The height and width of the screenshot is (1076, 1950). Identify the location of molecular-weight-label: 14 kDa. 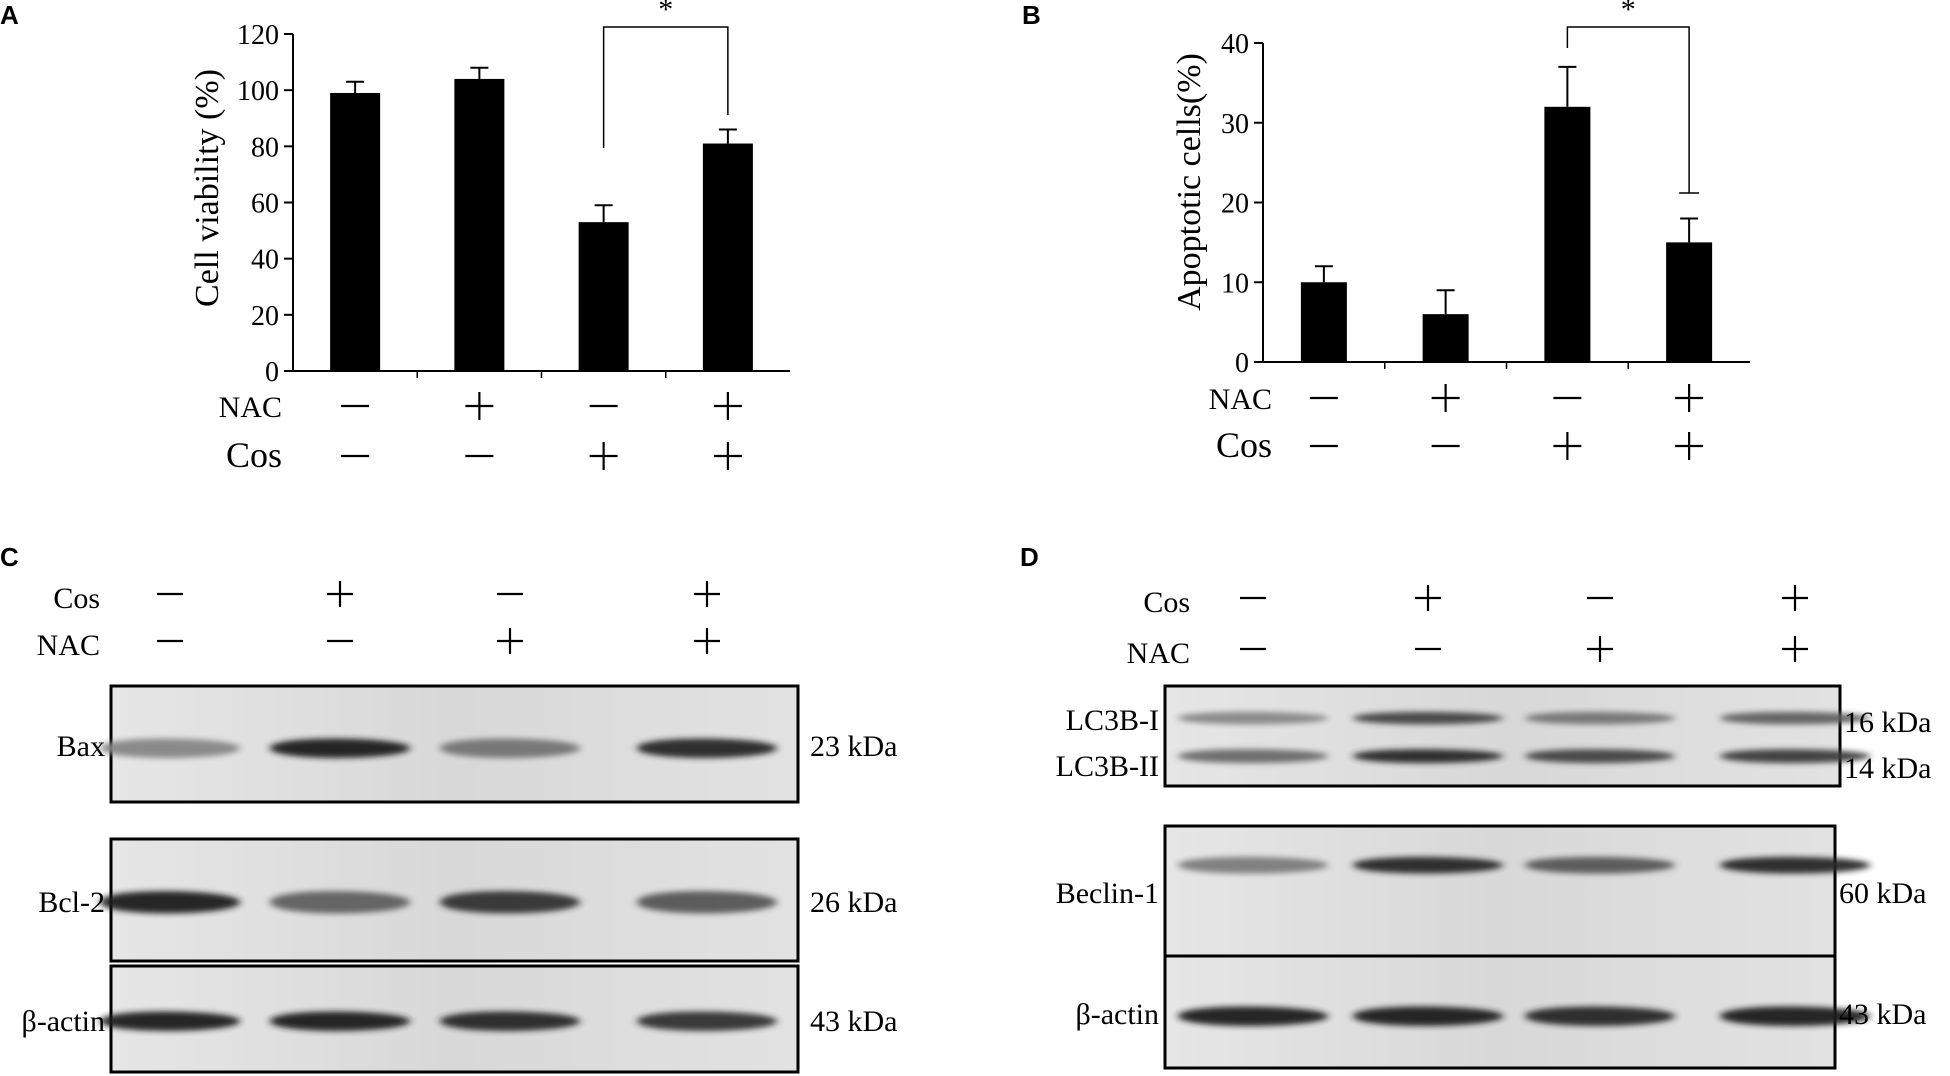
(1887, 768).